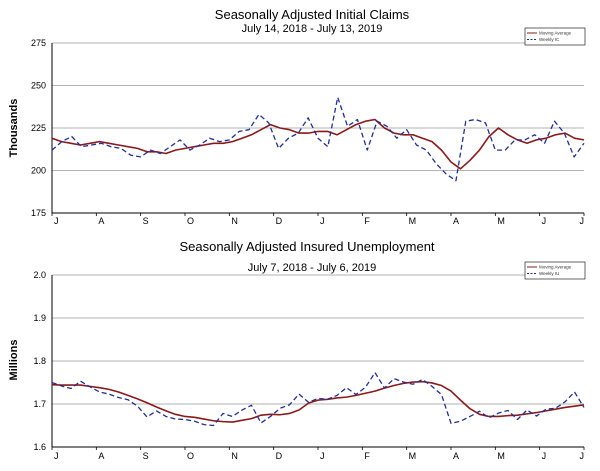 The width and height of the screenshot is (600, 471). Describe the element at coordinates (39, 275) in the screenshot. I see `y-tick-label: 2.0` at that location.